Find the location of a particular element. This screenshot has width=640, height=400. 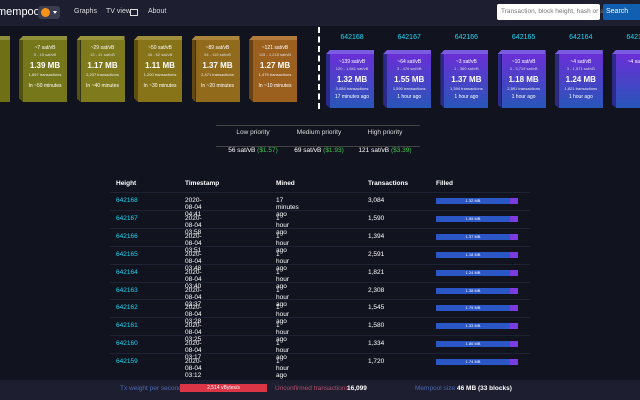

block-eta: In ~20 minutes is located at coordinates (217, 86).